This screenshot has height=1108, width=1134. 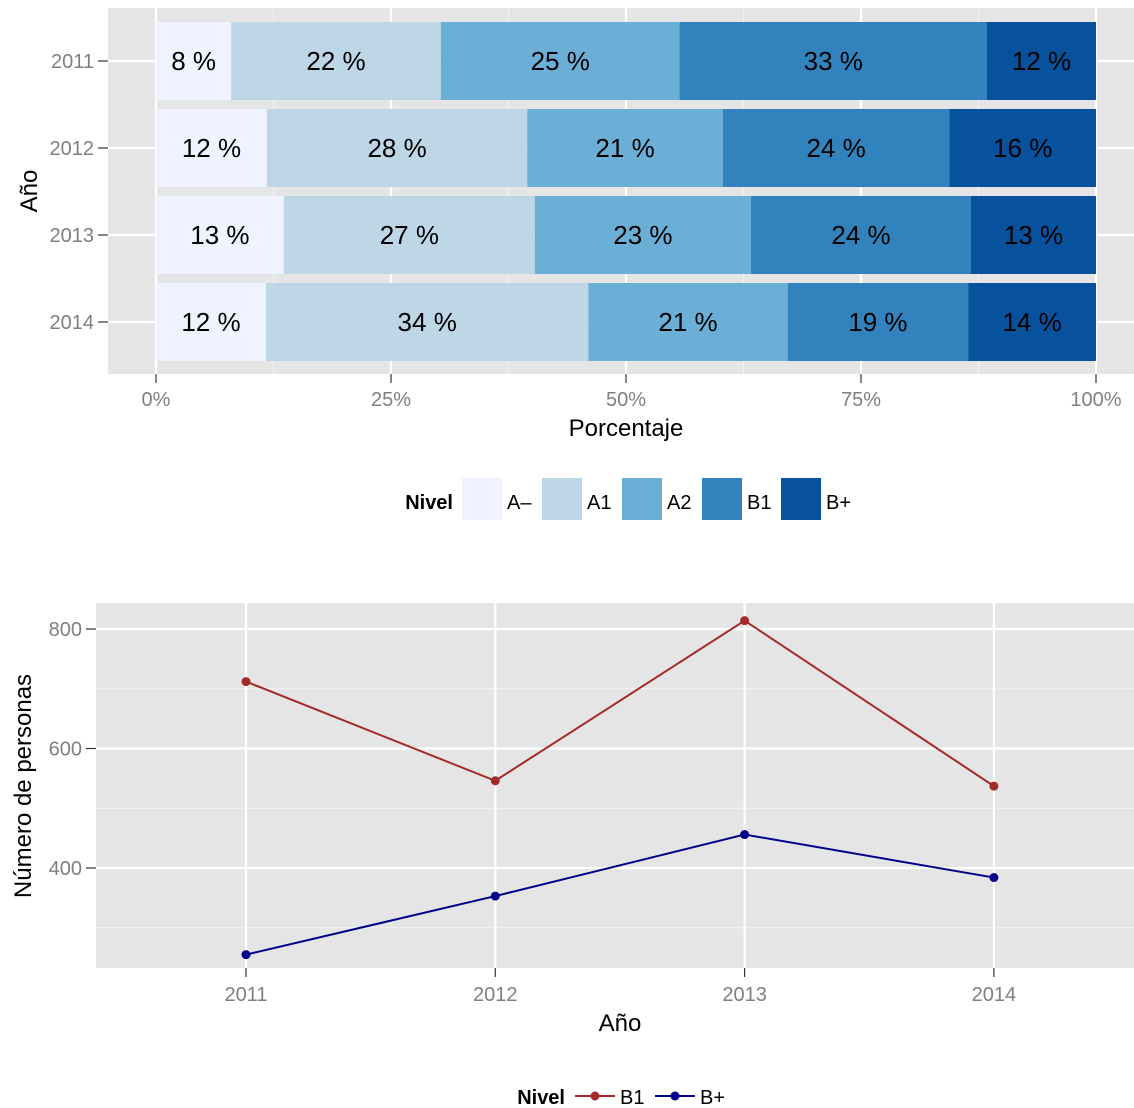 I want to click on bar-data-label: 22 %, so click(x=335, y=61).